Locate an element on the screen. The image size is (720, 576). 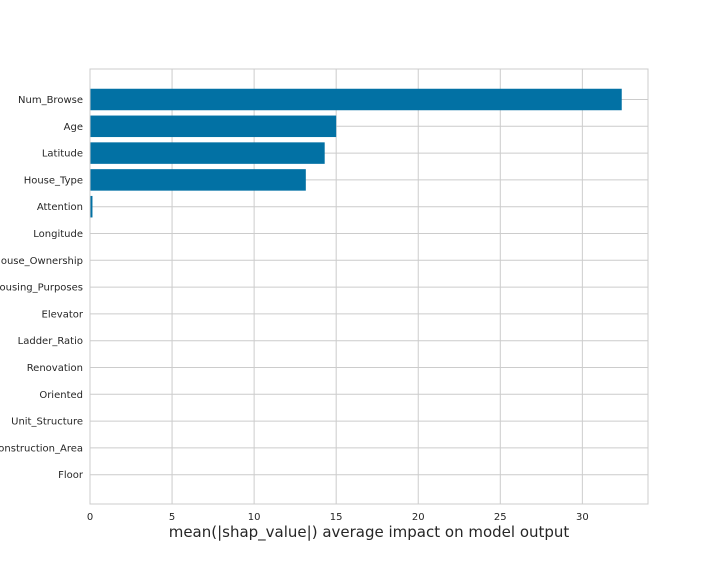
y-tick-label: Ladder_Ratio is located at coordinates (50, 341).